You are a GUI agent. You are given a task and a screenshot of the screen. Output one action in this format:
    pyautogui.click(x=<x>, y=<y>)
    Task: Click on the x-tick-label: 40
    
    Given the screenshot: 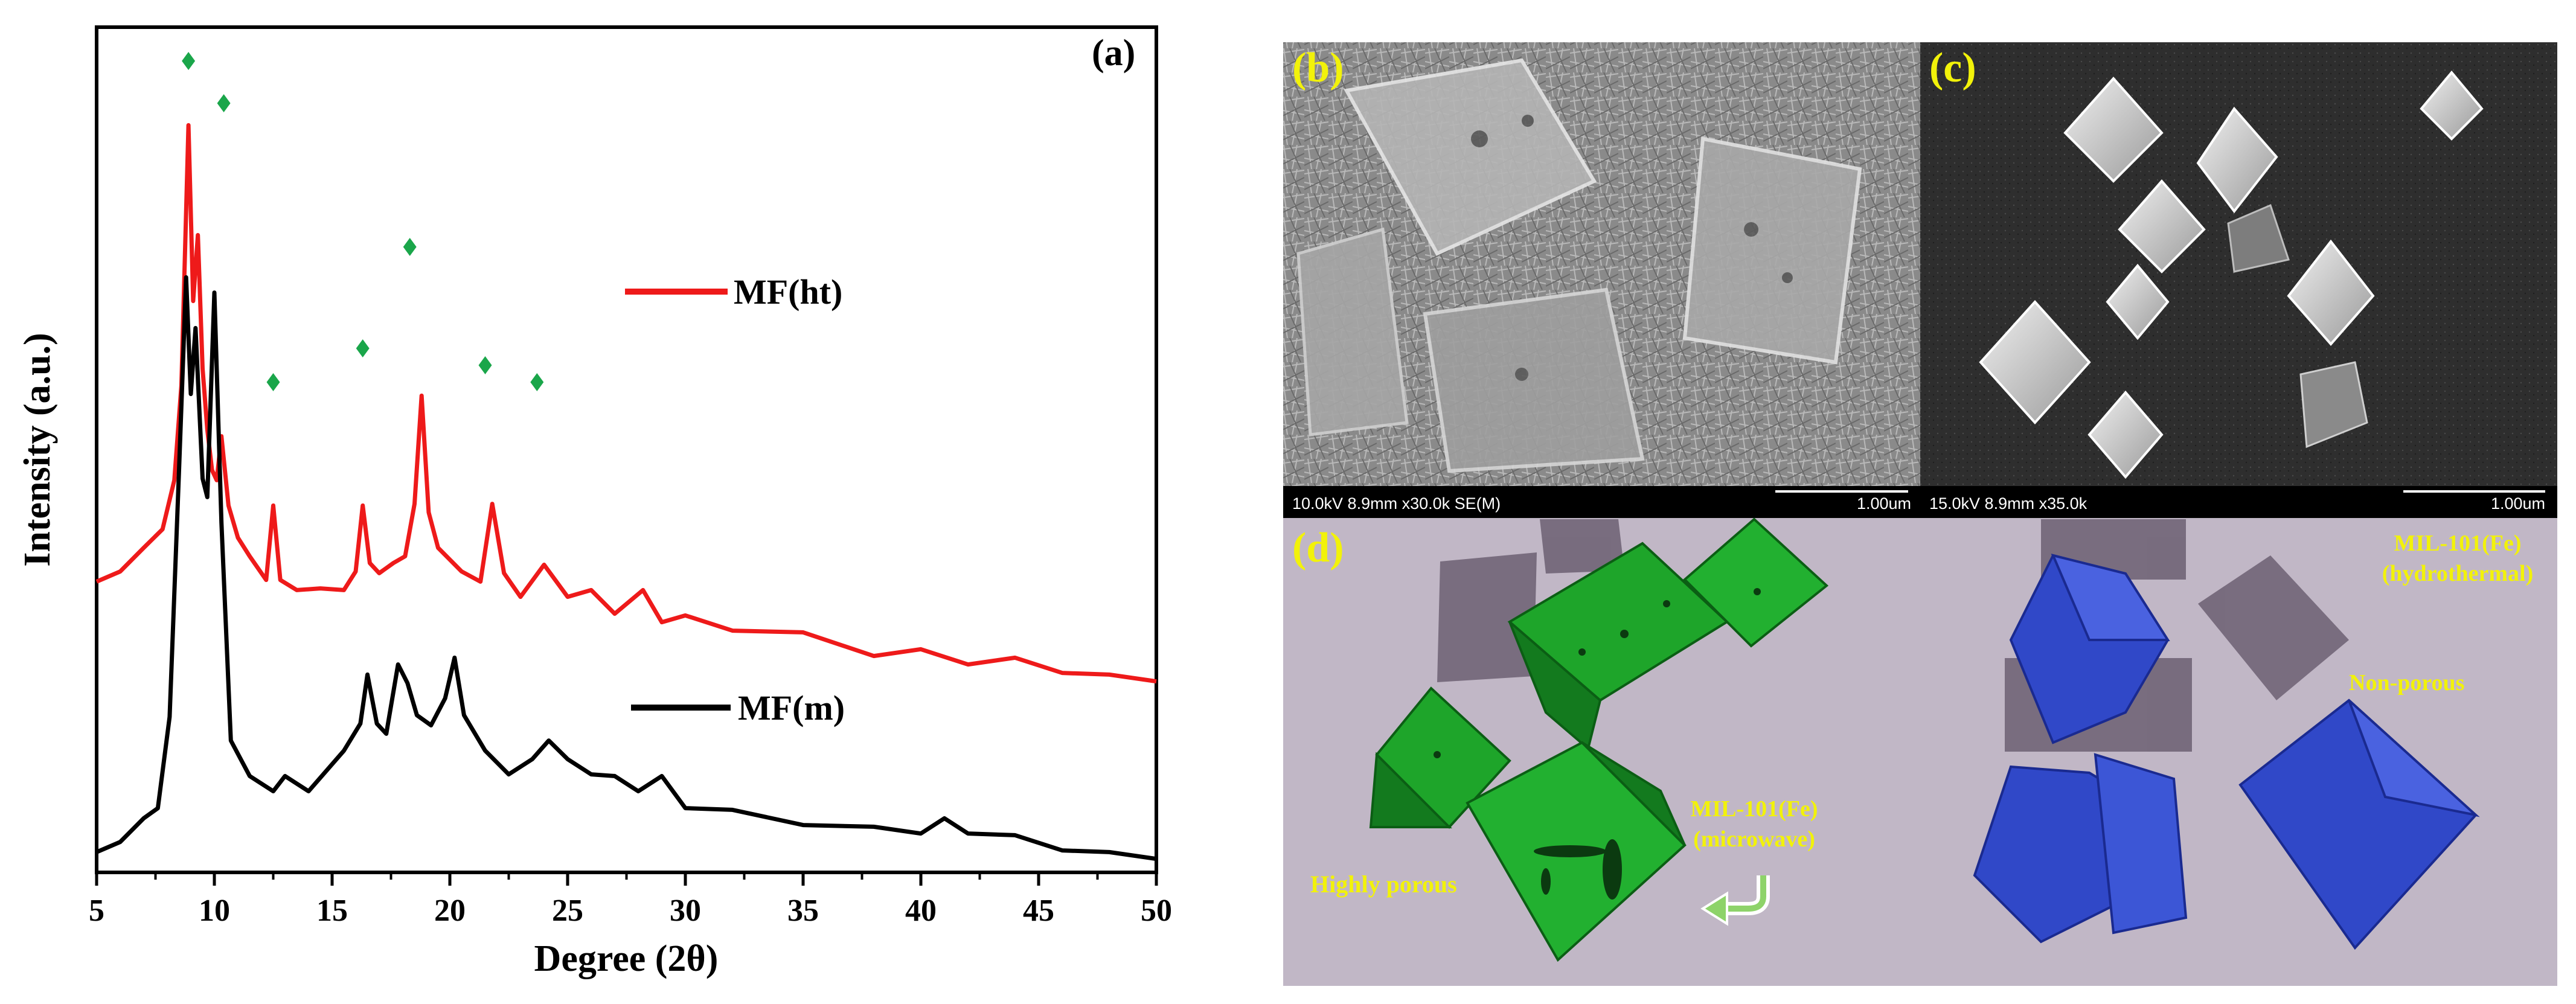 What is the action you would take?
    pyautogui.click(x=921, y=911)
    